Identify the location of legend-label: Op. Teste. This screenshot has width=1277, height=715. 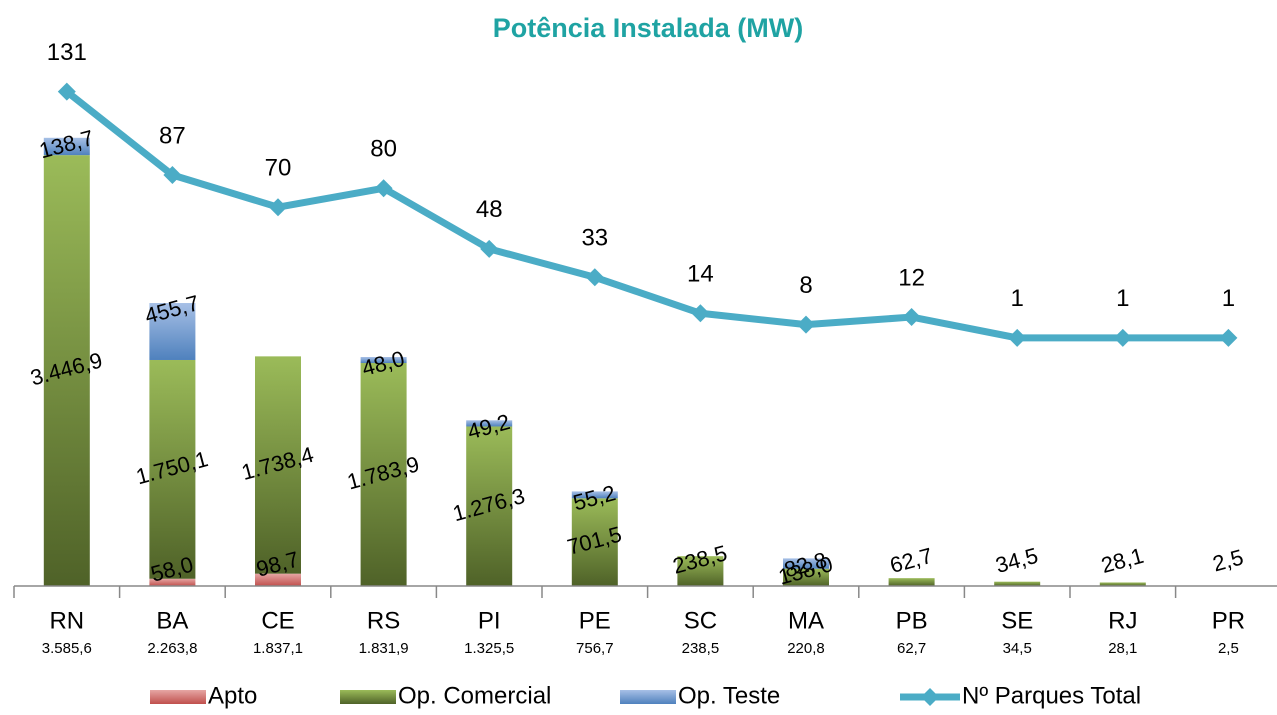
(729, 695).